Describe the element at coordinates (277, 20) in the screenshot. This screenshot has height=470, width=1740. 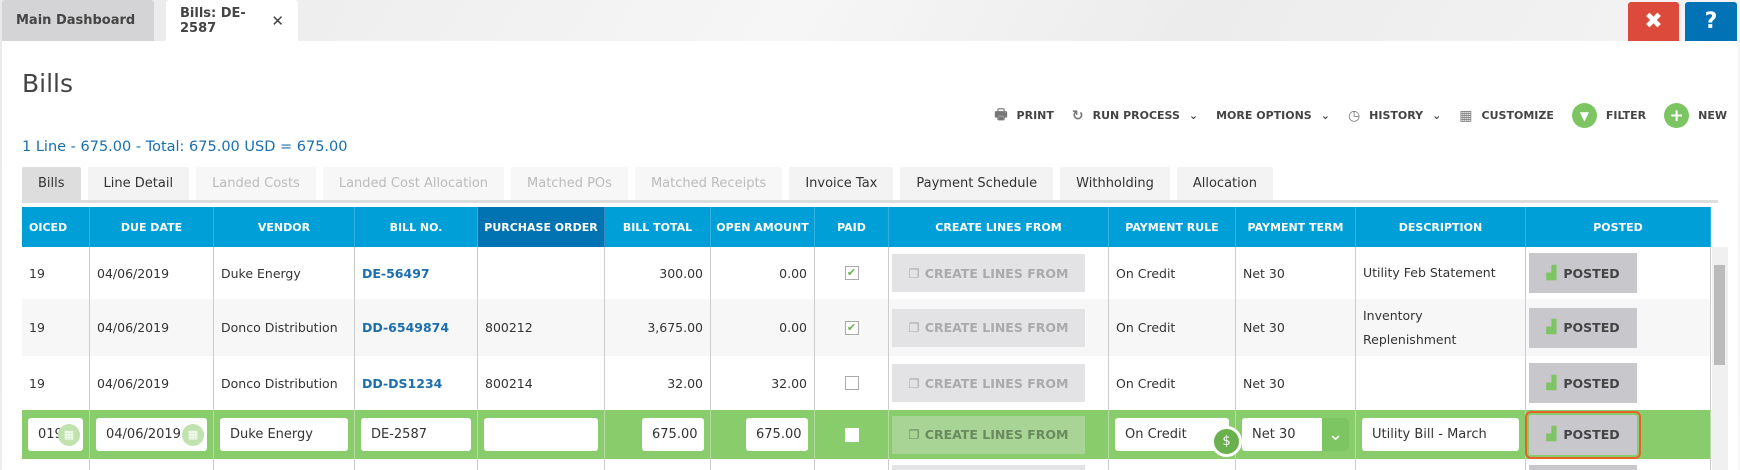
I see `close-icon: ✕` at that location.